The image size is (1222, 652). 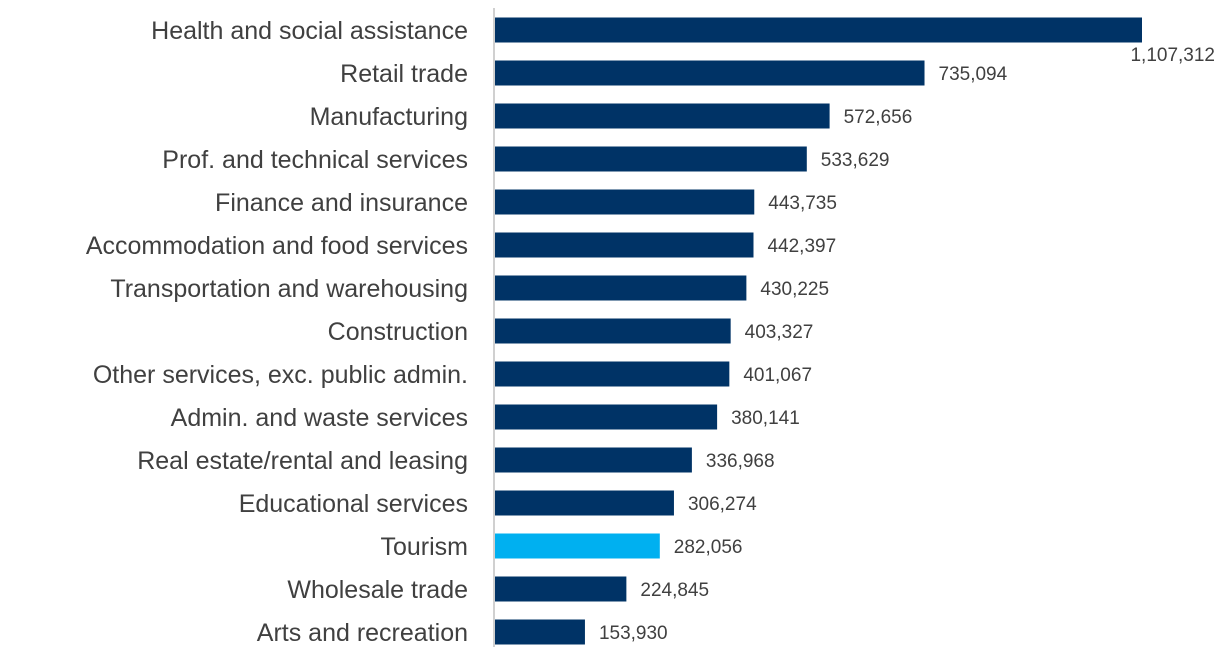 What do you see at coordinates (341, 203) in the screenshot?
I see `category-label: Finance and insurance` at bounding box center [341, 203].